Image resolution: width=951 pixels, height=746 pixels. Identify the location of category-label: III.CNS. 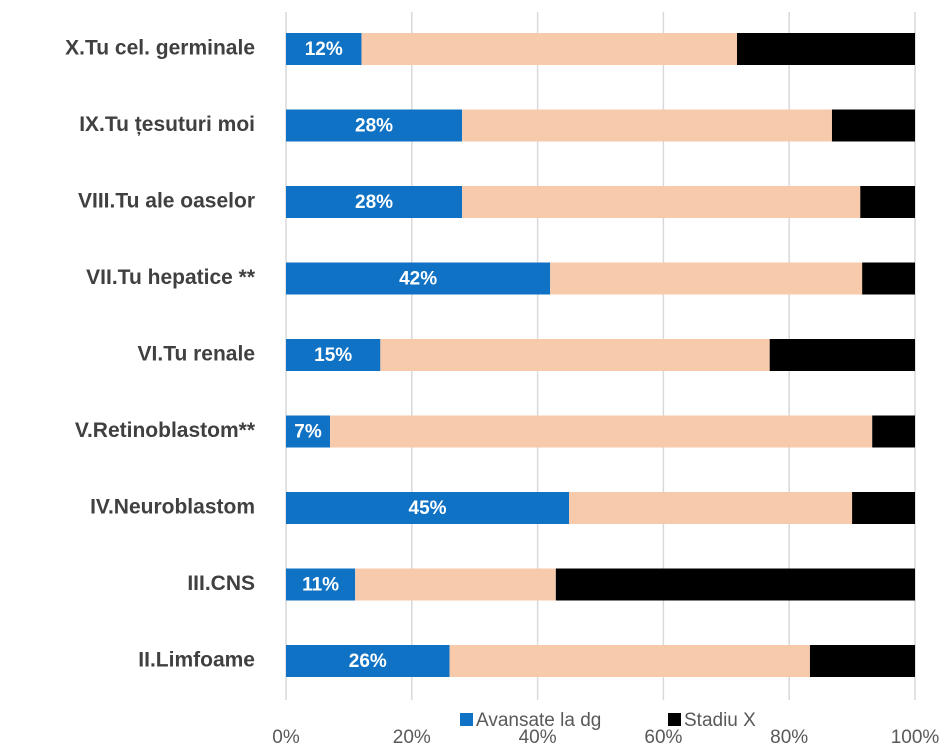
(221, 583).